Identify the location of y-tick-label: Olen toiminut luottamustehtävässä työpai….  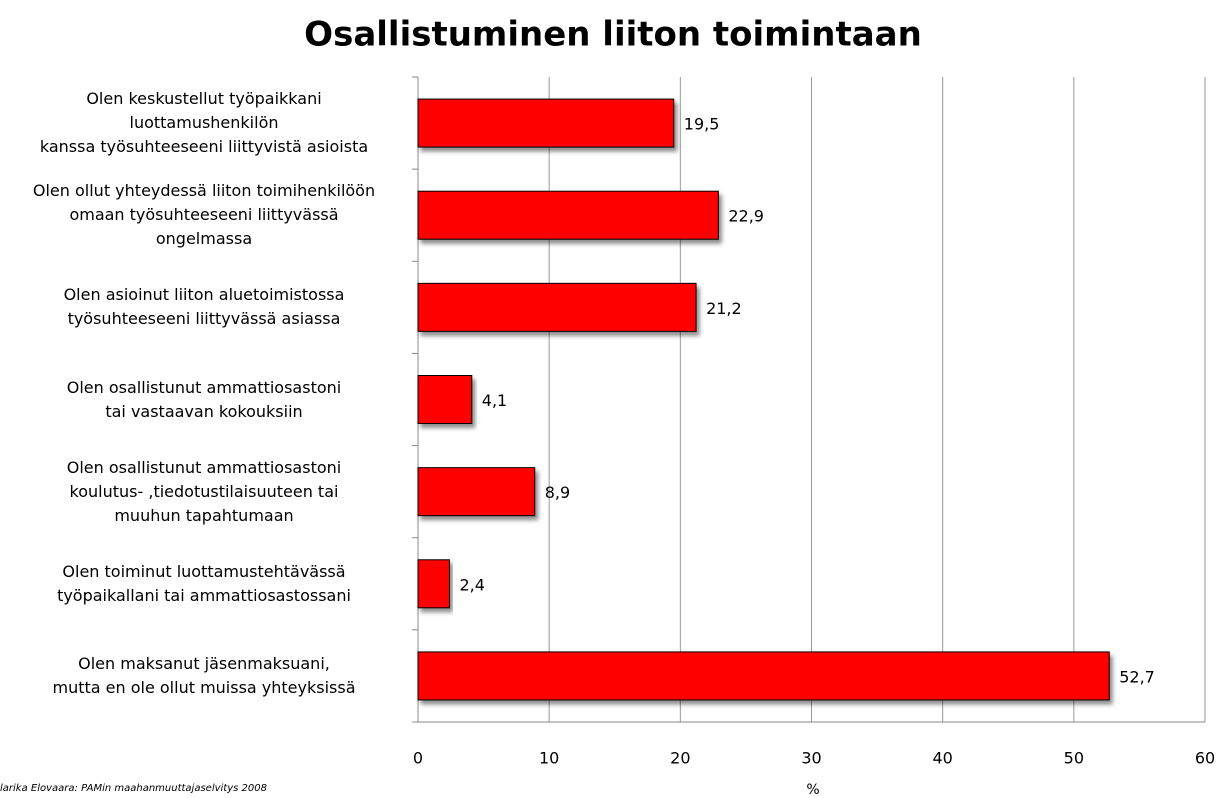
(204, 583).